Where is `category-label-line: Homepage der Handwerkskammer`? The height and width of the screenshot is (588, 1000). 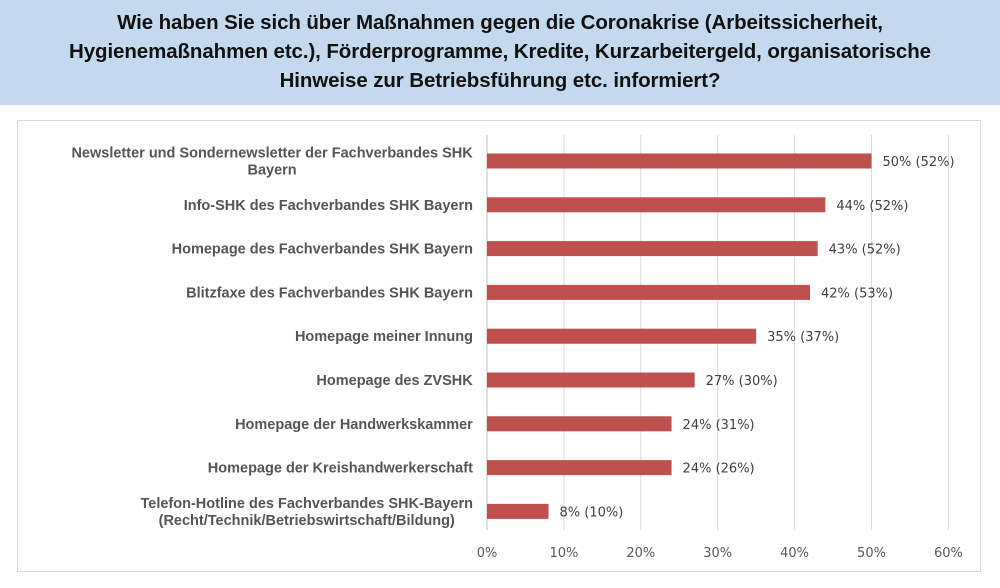 category-label-line: Homepage der Handwerkskammer is located at coordinates (354, 425).